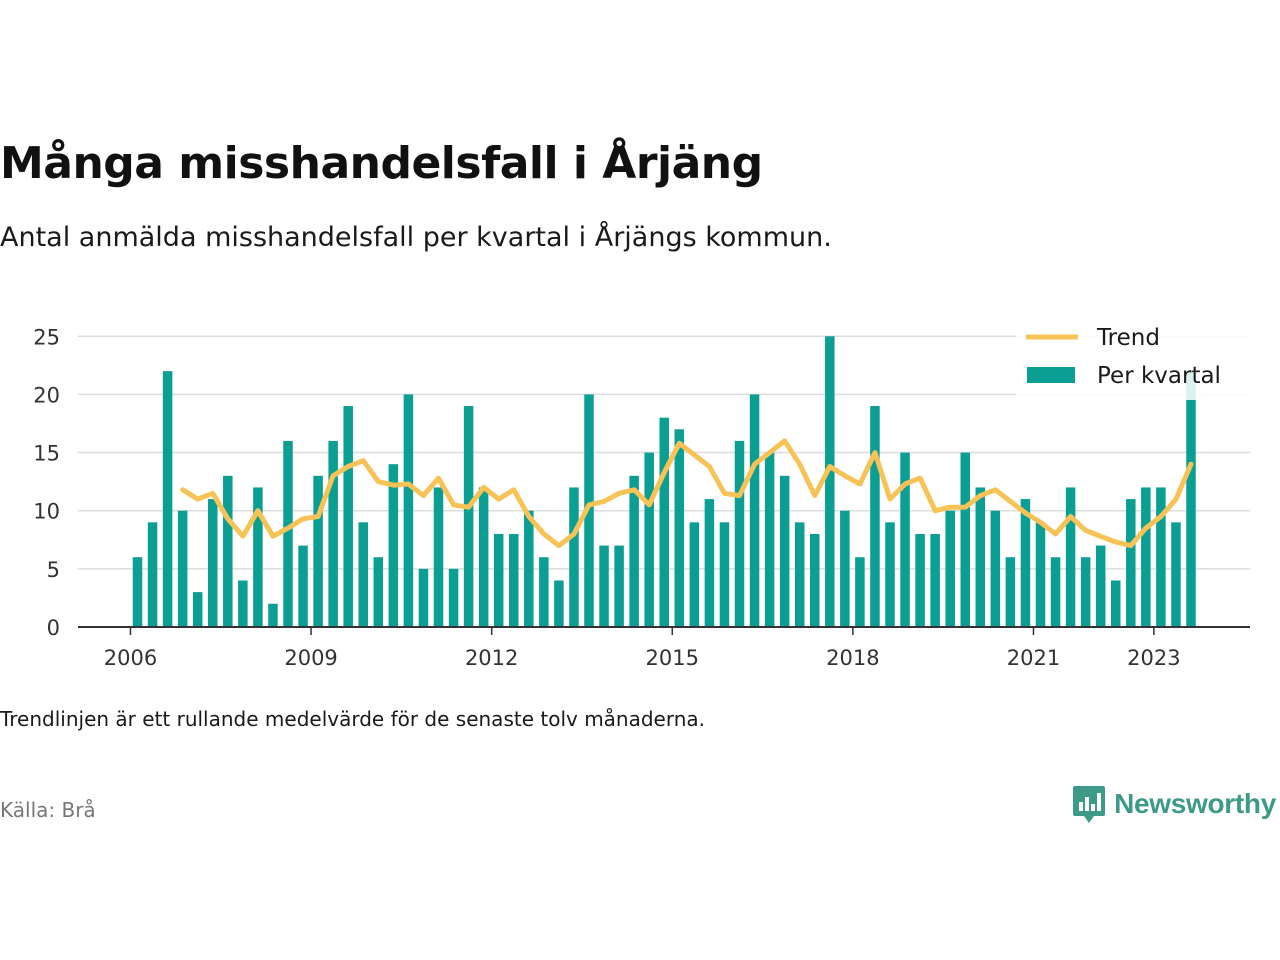 This screenshot has width=1280, height=960. Describe the element at coordinates (46, 395) in the screenshot. I see `y-tick-label: 20` at that location.